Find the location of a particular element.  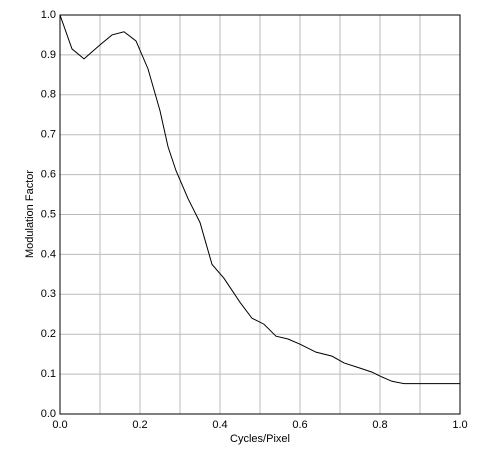

x-tick-label: 0.4 is located at coordinates (219, 425).